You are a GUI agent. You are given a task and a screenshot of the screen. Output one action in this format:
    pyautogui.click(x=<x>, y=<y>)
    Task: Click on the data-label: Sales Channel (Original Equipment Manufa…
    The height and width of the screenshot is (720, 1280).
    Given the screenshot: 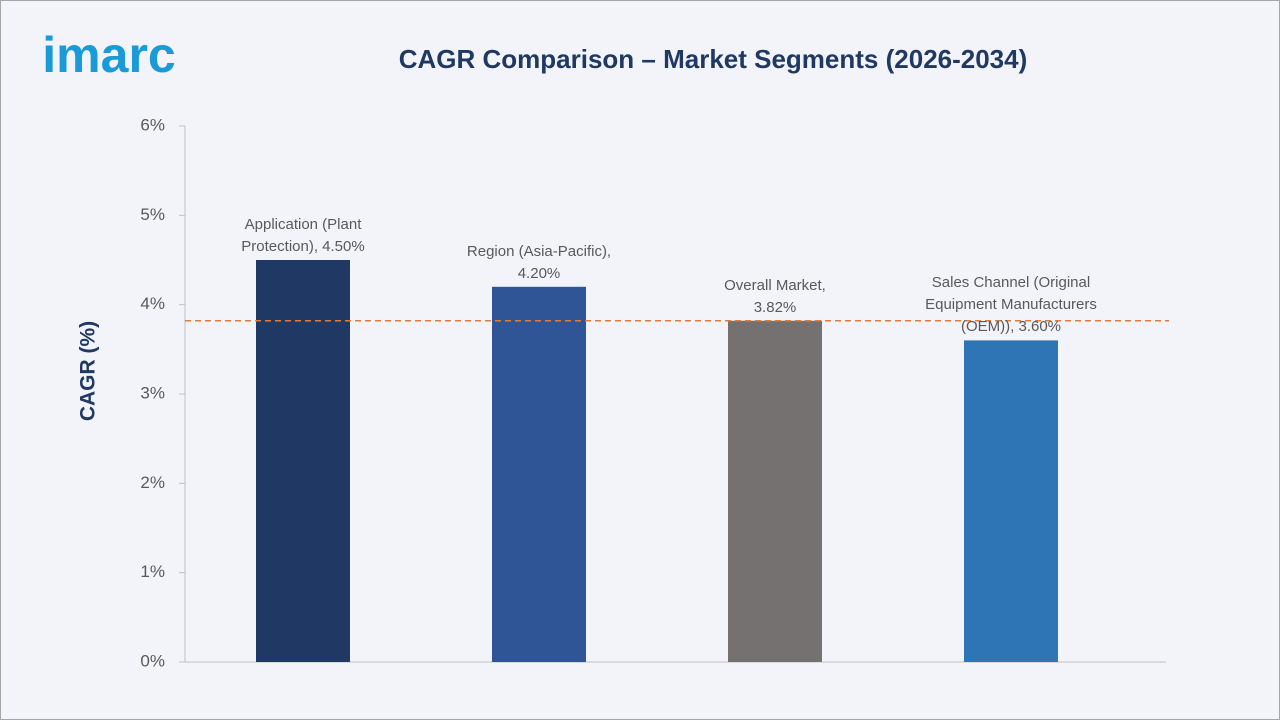 What is the action you would take?
    pyautogui.click(x=1011, y=305)
    